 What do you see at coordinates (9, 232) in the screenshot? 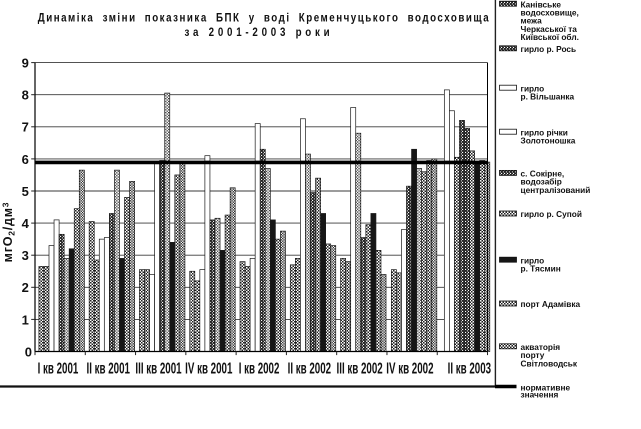
I see `svg-text: мгО2/дм3` at bounding box center [9, 232].